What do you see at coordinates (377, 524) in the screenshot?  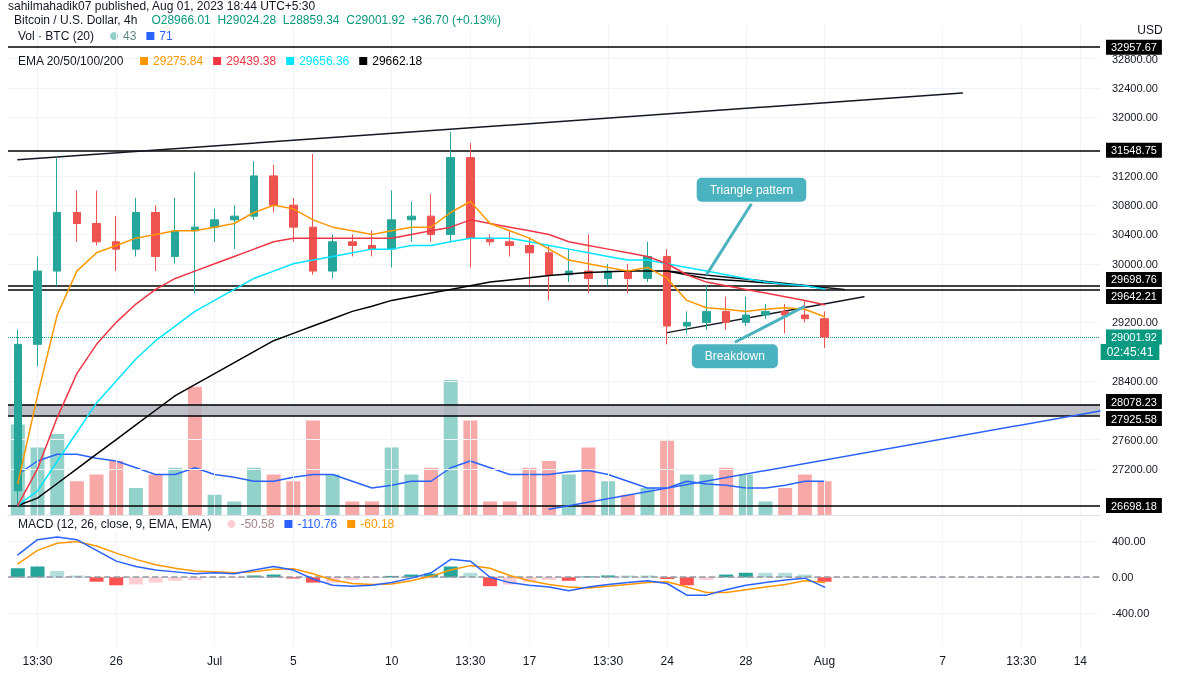 I see `legend-label: -60.18` at bounding box center [377, 524].